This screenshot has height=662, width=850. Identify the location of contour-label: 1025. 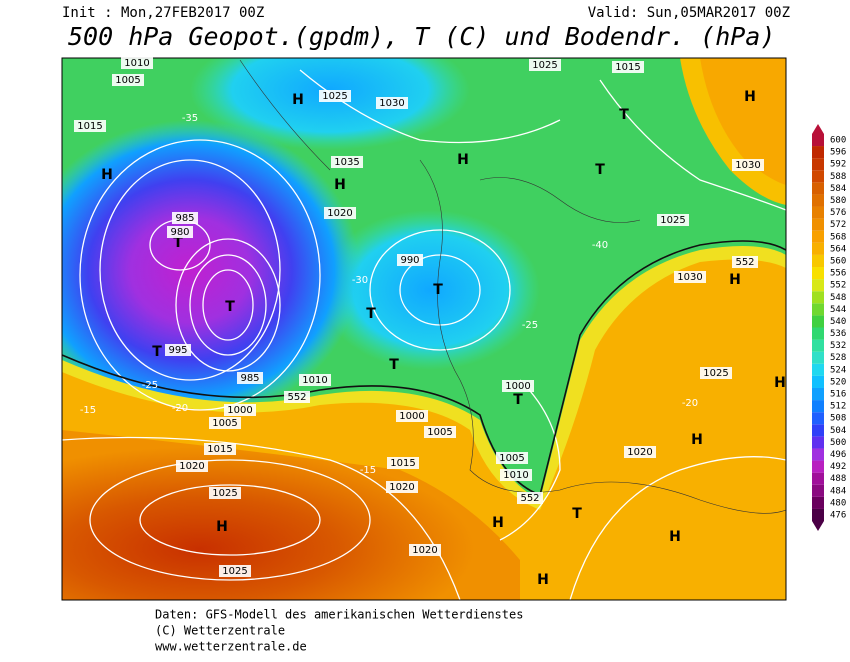
(715, 373).